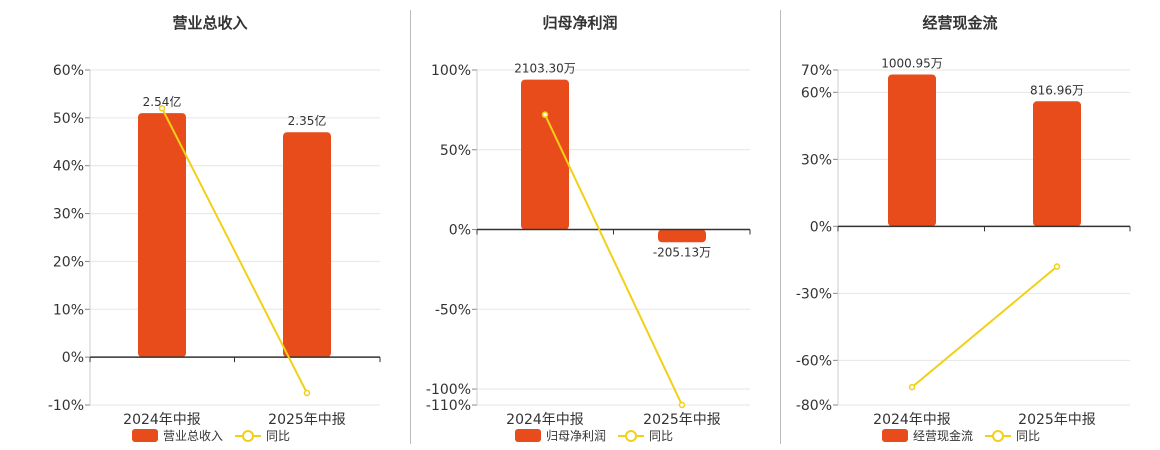 The width and height of the screenshot is (1160, 450). What do you see at coordinates (545, 69) in the screenshot?
I see `bar-data-label: 2103.30万` at bounding box center [545, 69].